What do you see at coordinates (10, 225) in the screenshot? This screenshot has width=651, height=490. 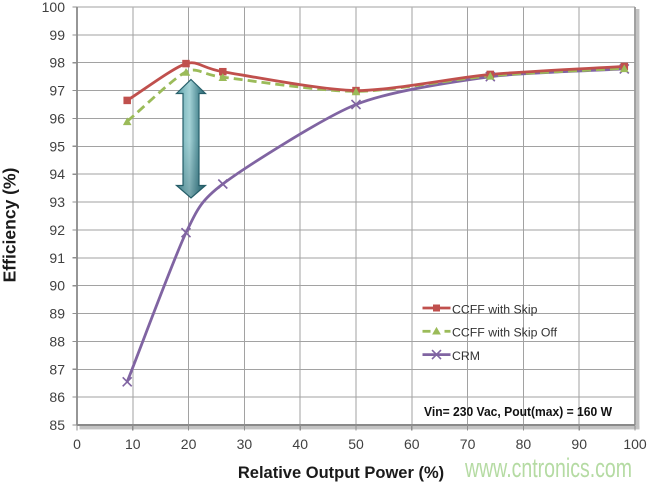 I see `svg-text: Efficiency (%)` at bounding box center [10, 225].